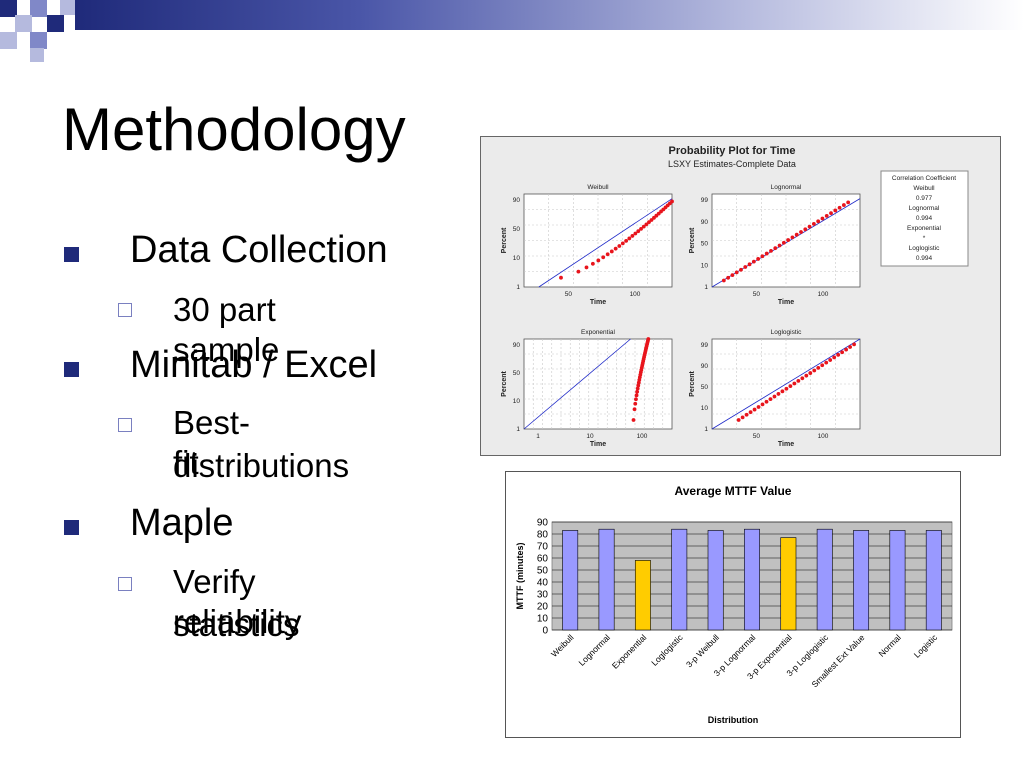 The image size is (1024, 768). What do you see at coordinates (543, 607) in the screenshot?
I see `y-tick-label: 20` at bounding box center [543, 607].